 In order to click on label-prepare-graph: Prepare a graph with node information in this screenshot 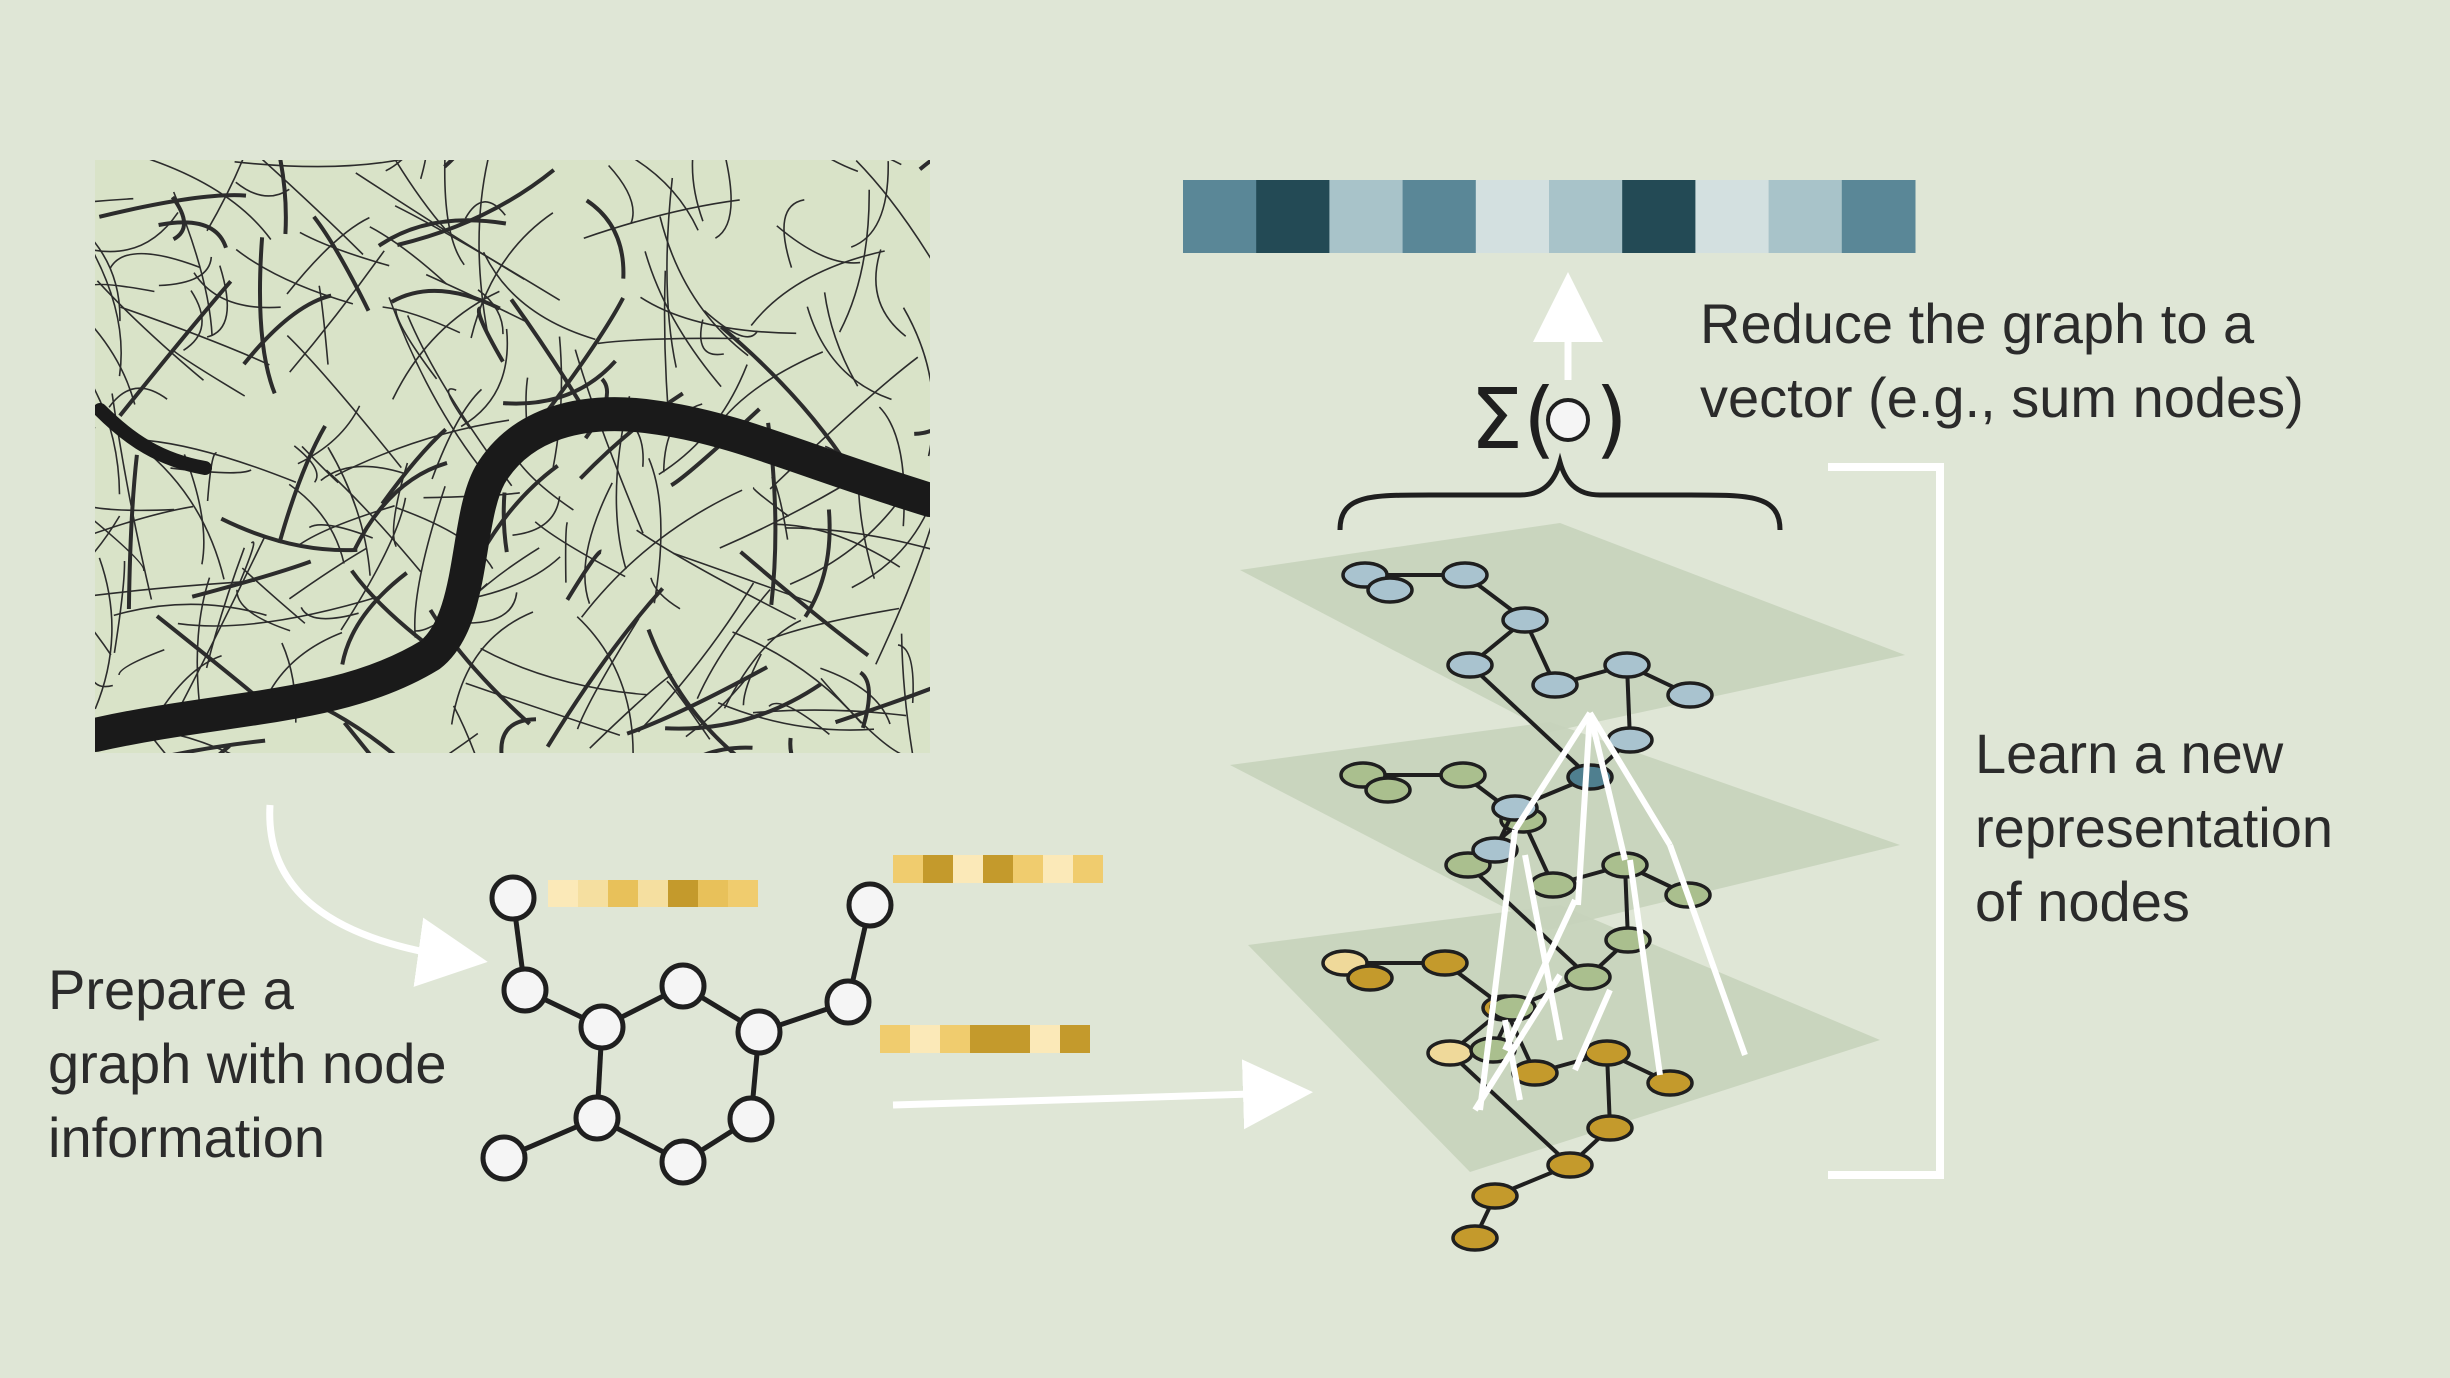, I will do `click(247, 1064)`.